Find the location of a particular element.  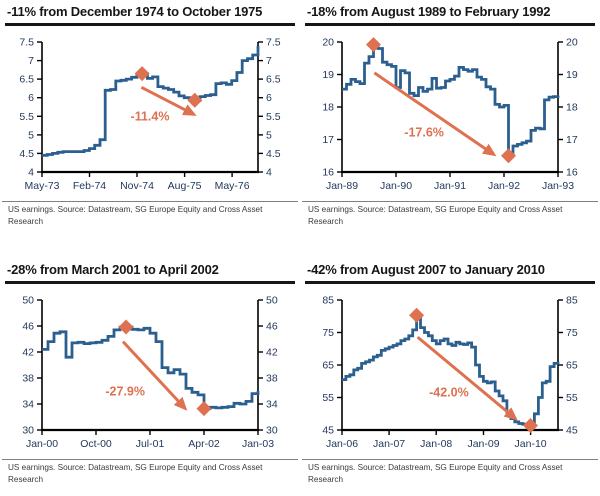

x-tick-label: Jan-09 is located at coordinates (483, 444).